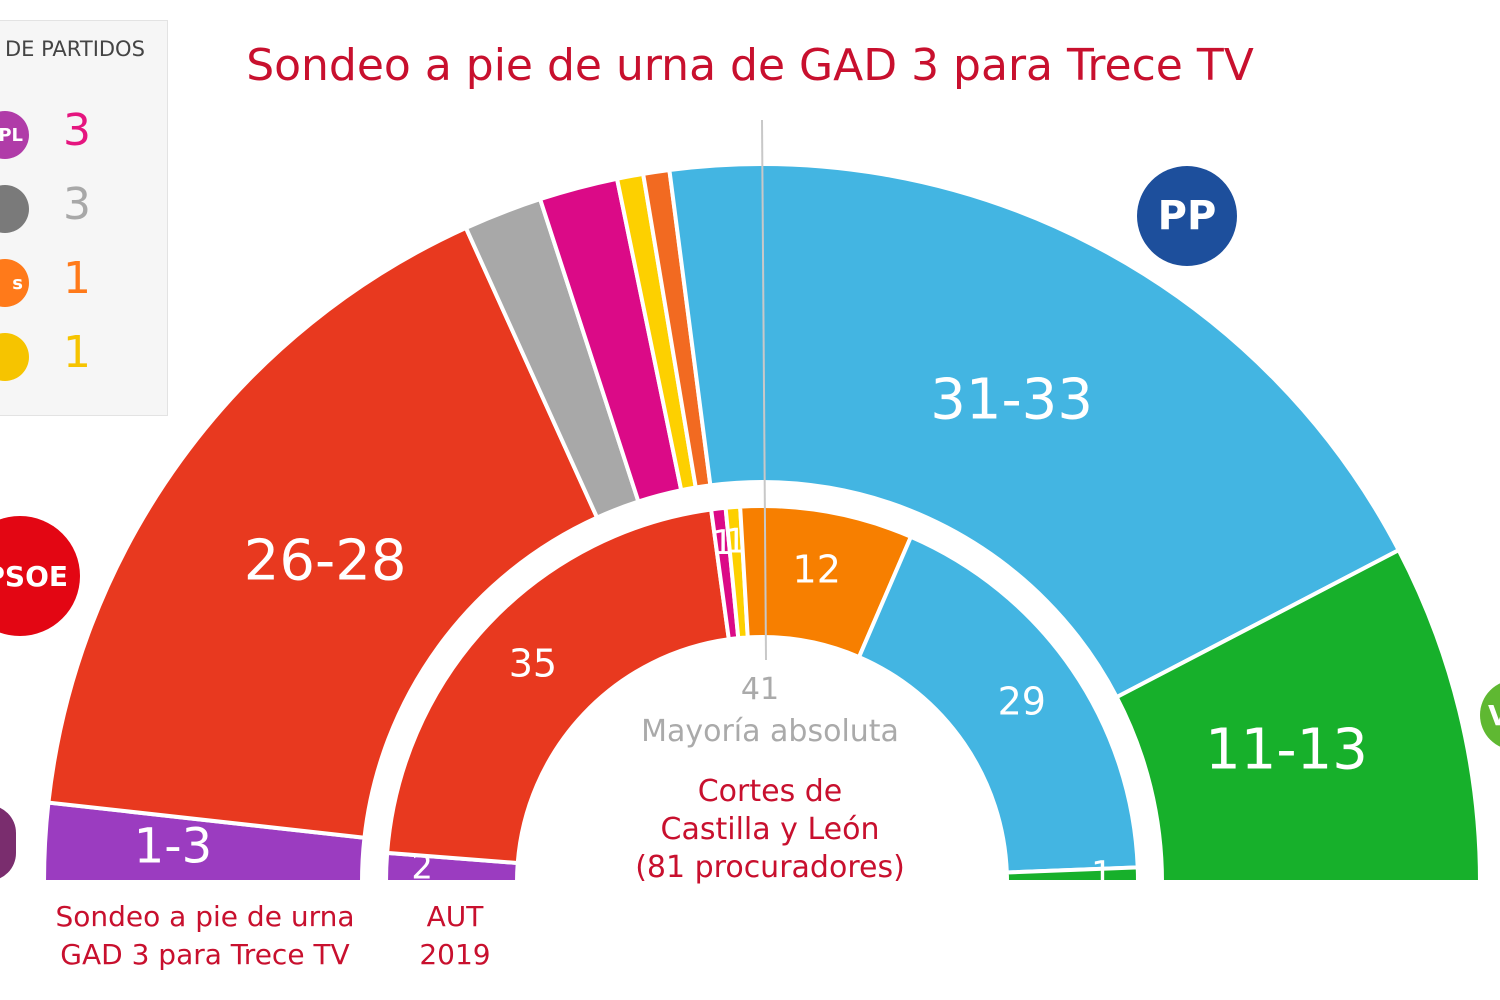 Image resolution: width=1500 pixels, height=1000 pixels. I want to click on party-logo-icon: s, so click(14, 283).